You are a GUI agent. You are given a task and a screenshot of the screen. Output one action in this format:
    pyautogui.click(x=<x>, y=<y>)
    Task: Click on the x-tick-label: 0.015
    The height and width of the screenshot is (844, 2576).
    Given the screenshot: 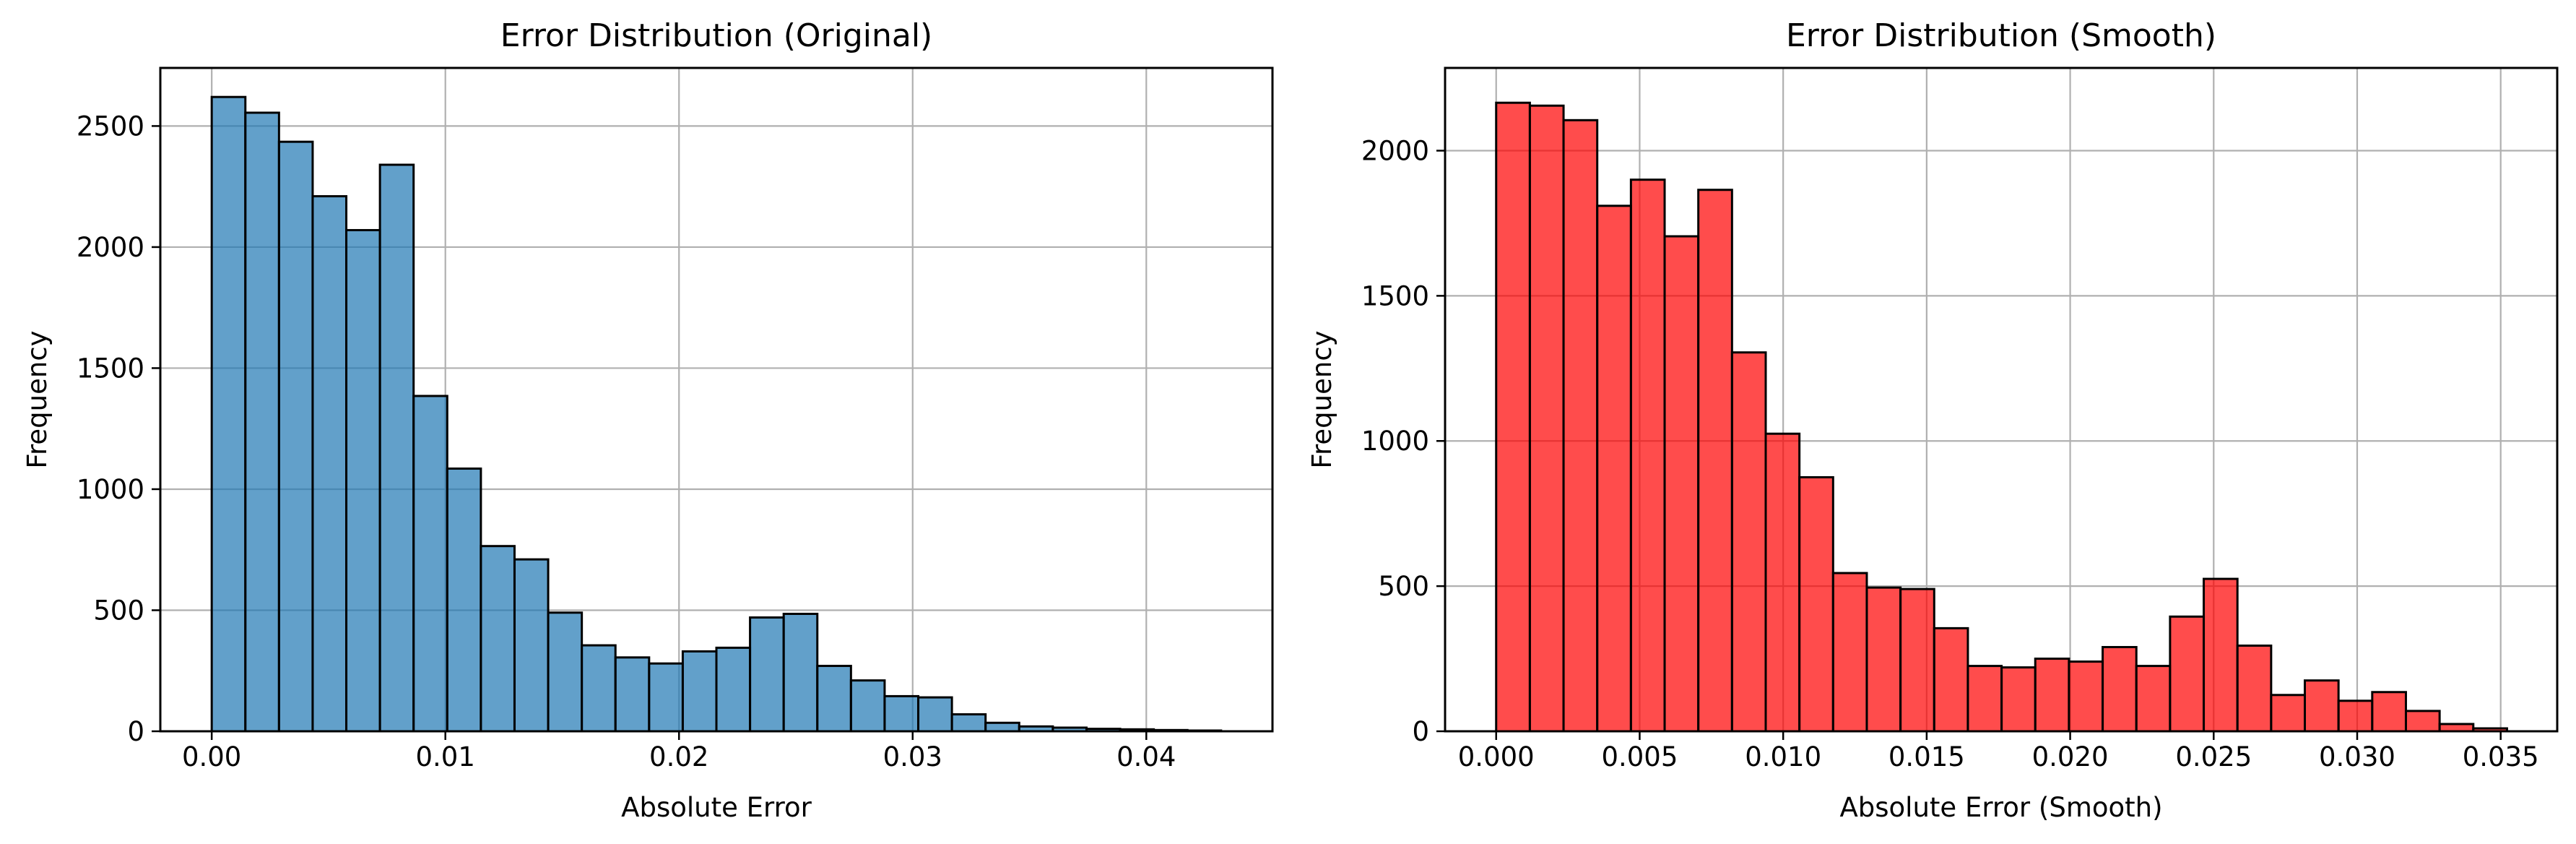 What is the action you would take?
    pyautogui.click(x=1926, y=757)
    